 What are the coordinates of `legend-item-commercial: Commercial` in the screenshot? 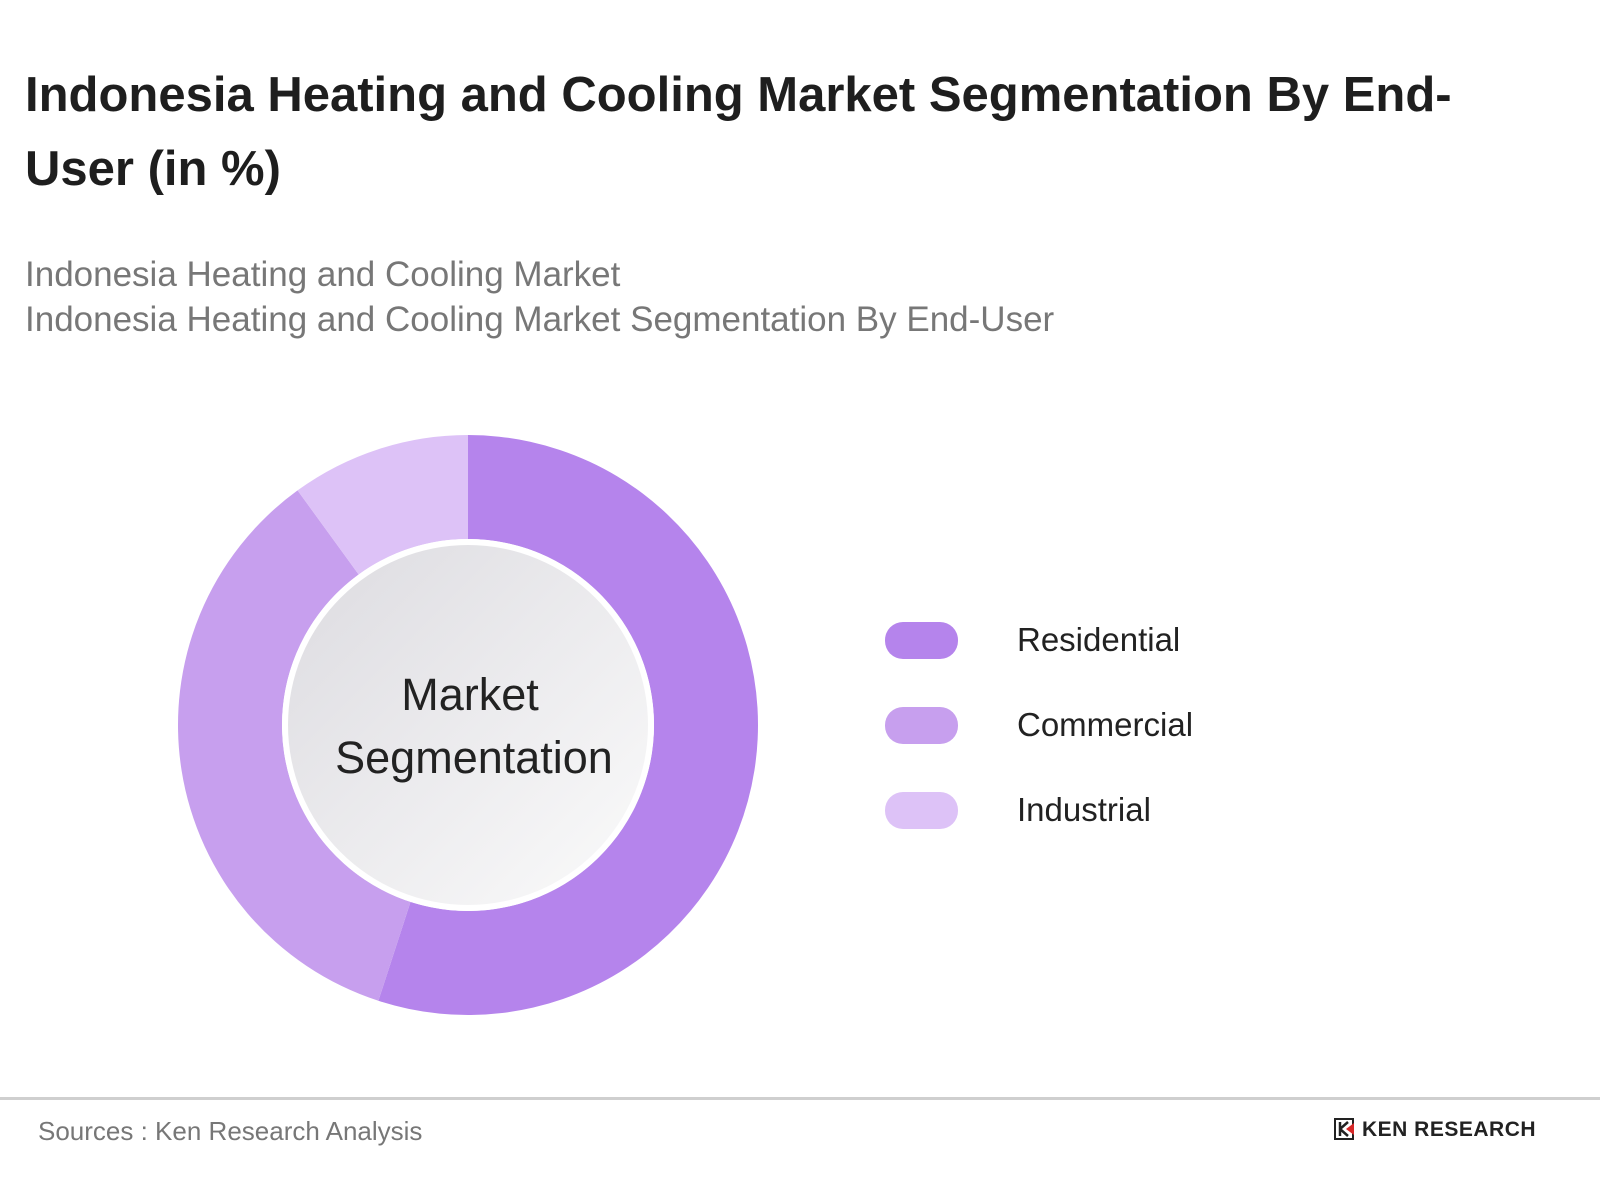 It's located at (1085, 725).